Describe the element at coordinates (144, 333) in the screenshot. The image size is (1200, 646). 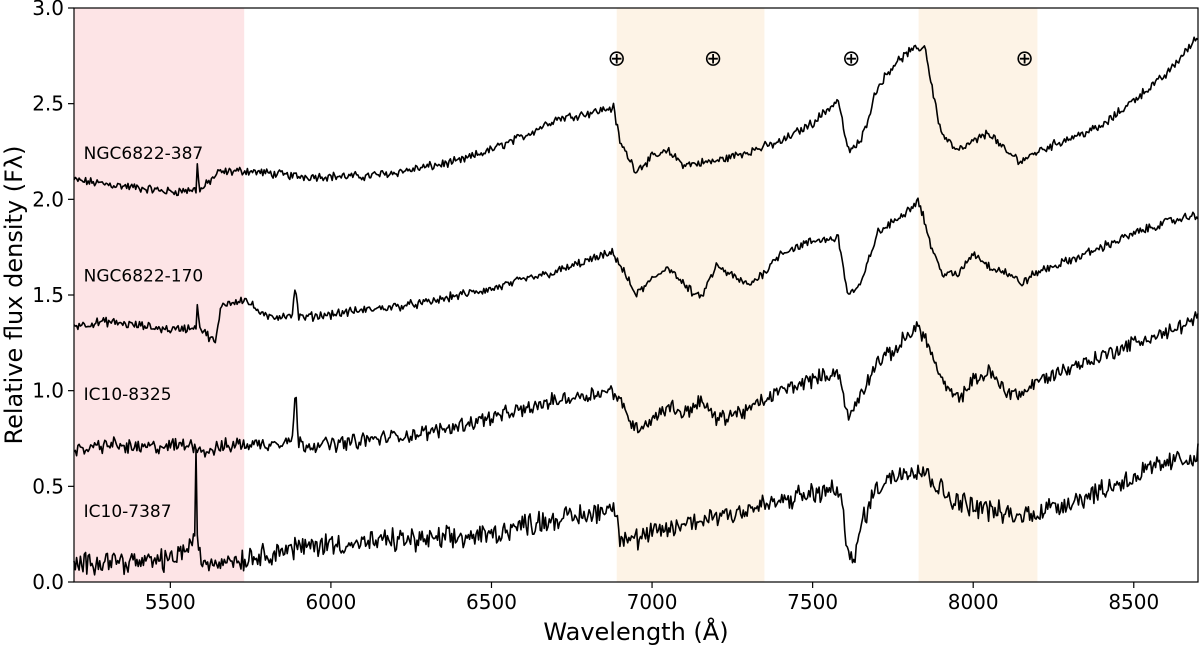
I see `series-labels: NGC6822-387 NGC6822-170 IC10-8325 IC10-7387` at that location.